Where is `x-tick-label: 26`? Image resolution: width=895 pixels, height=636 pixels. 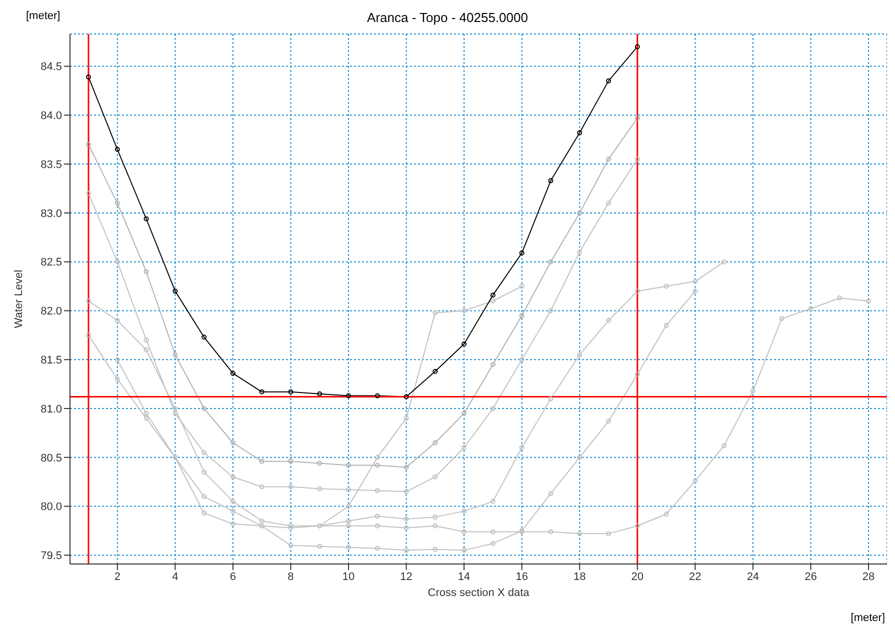 x-tick-label: 26 is located at coordinates (810, 576).